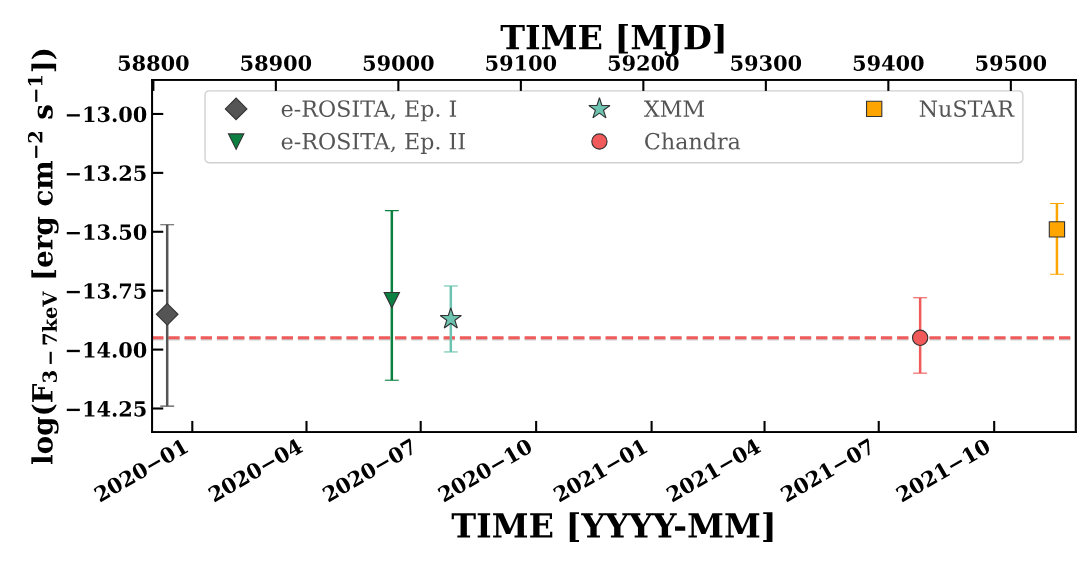 The height and width of the screenshot is (570, 1079). Describe the element at coordinates (521, 63) in the screenshot. I see `x2-tick-label: 59100` at that location.